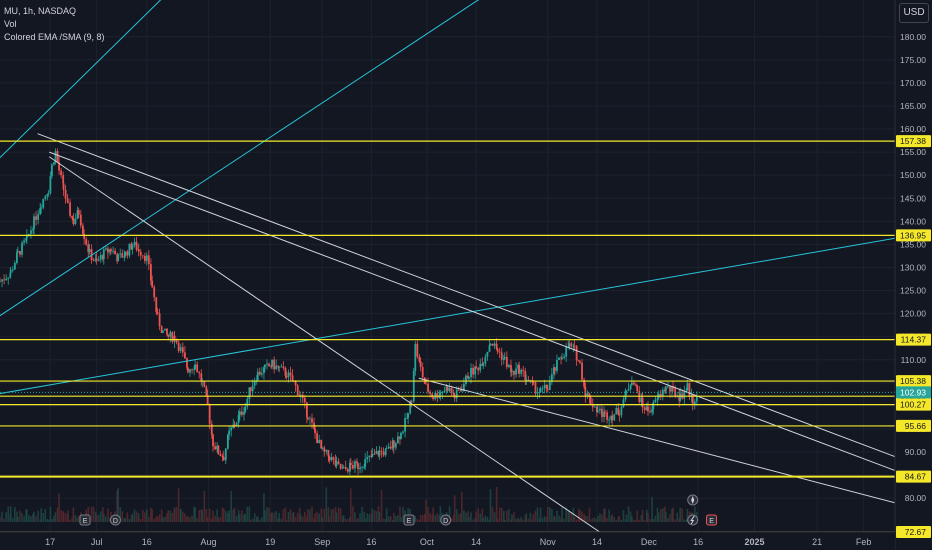 The image size is (932, 550). What do you see at coordinates (913, 235) in the screenshot?
I see `level-tag-box` at bounding box center [913, 235].